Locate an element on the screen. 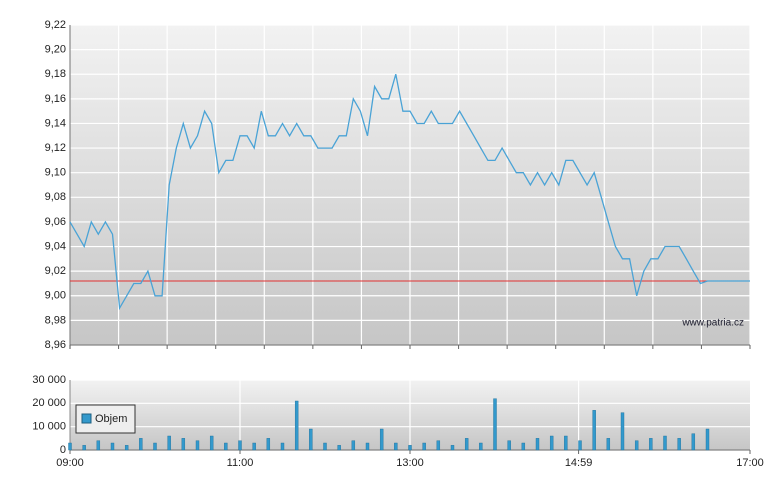  y-tick-label: 8,96 is located at coordinates (55, 345).